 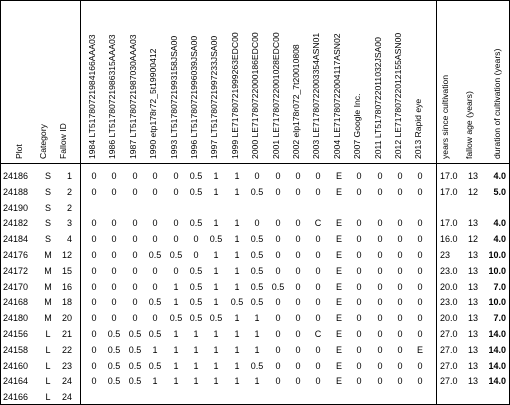 I want to click on header-image-9: 2000 LE71780722000186EDC00, so click(x=255, y=95).